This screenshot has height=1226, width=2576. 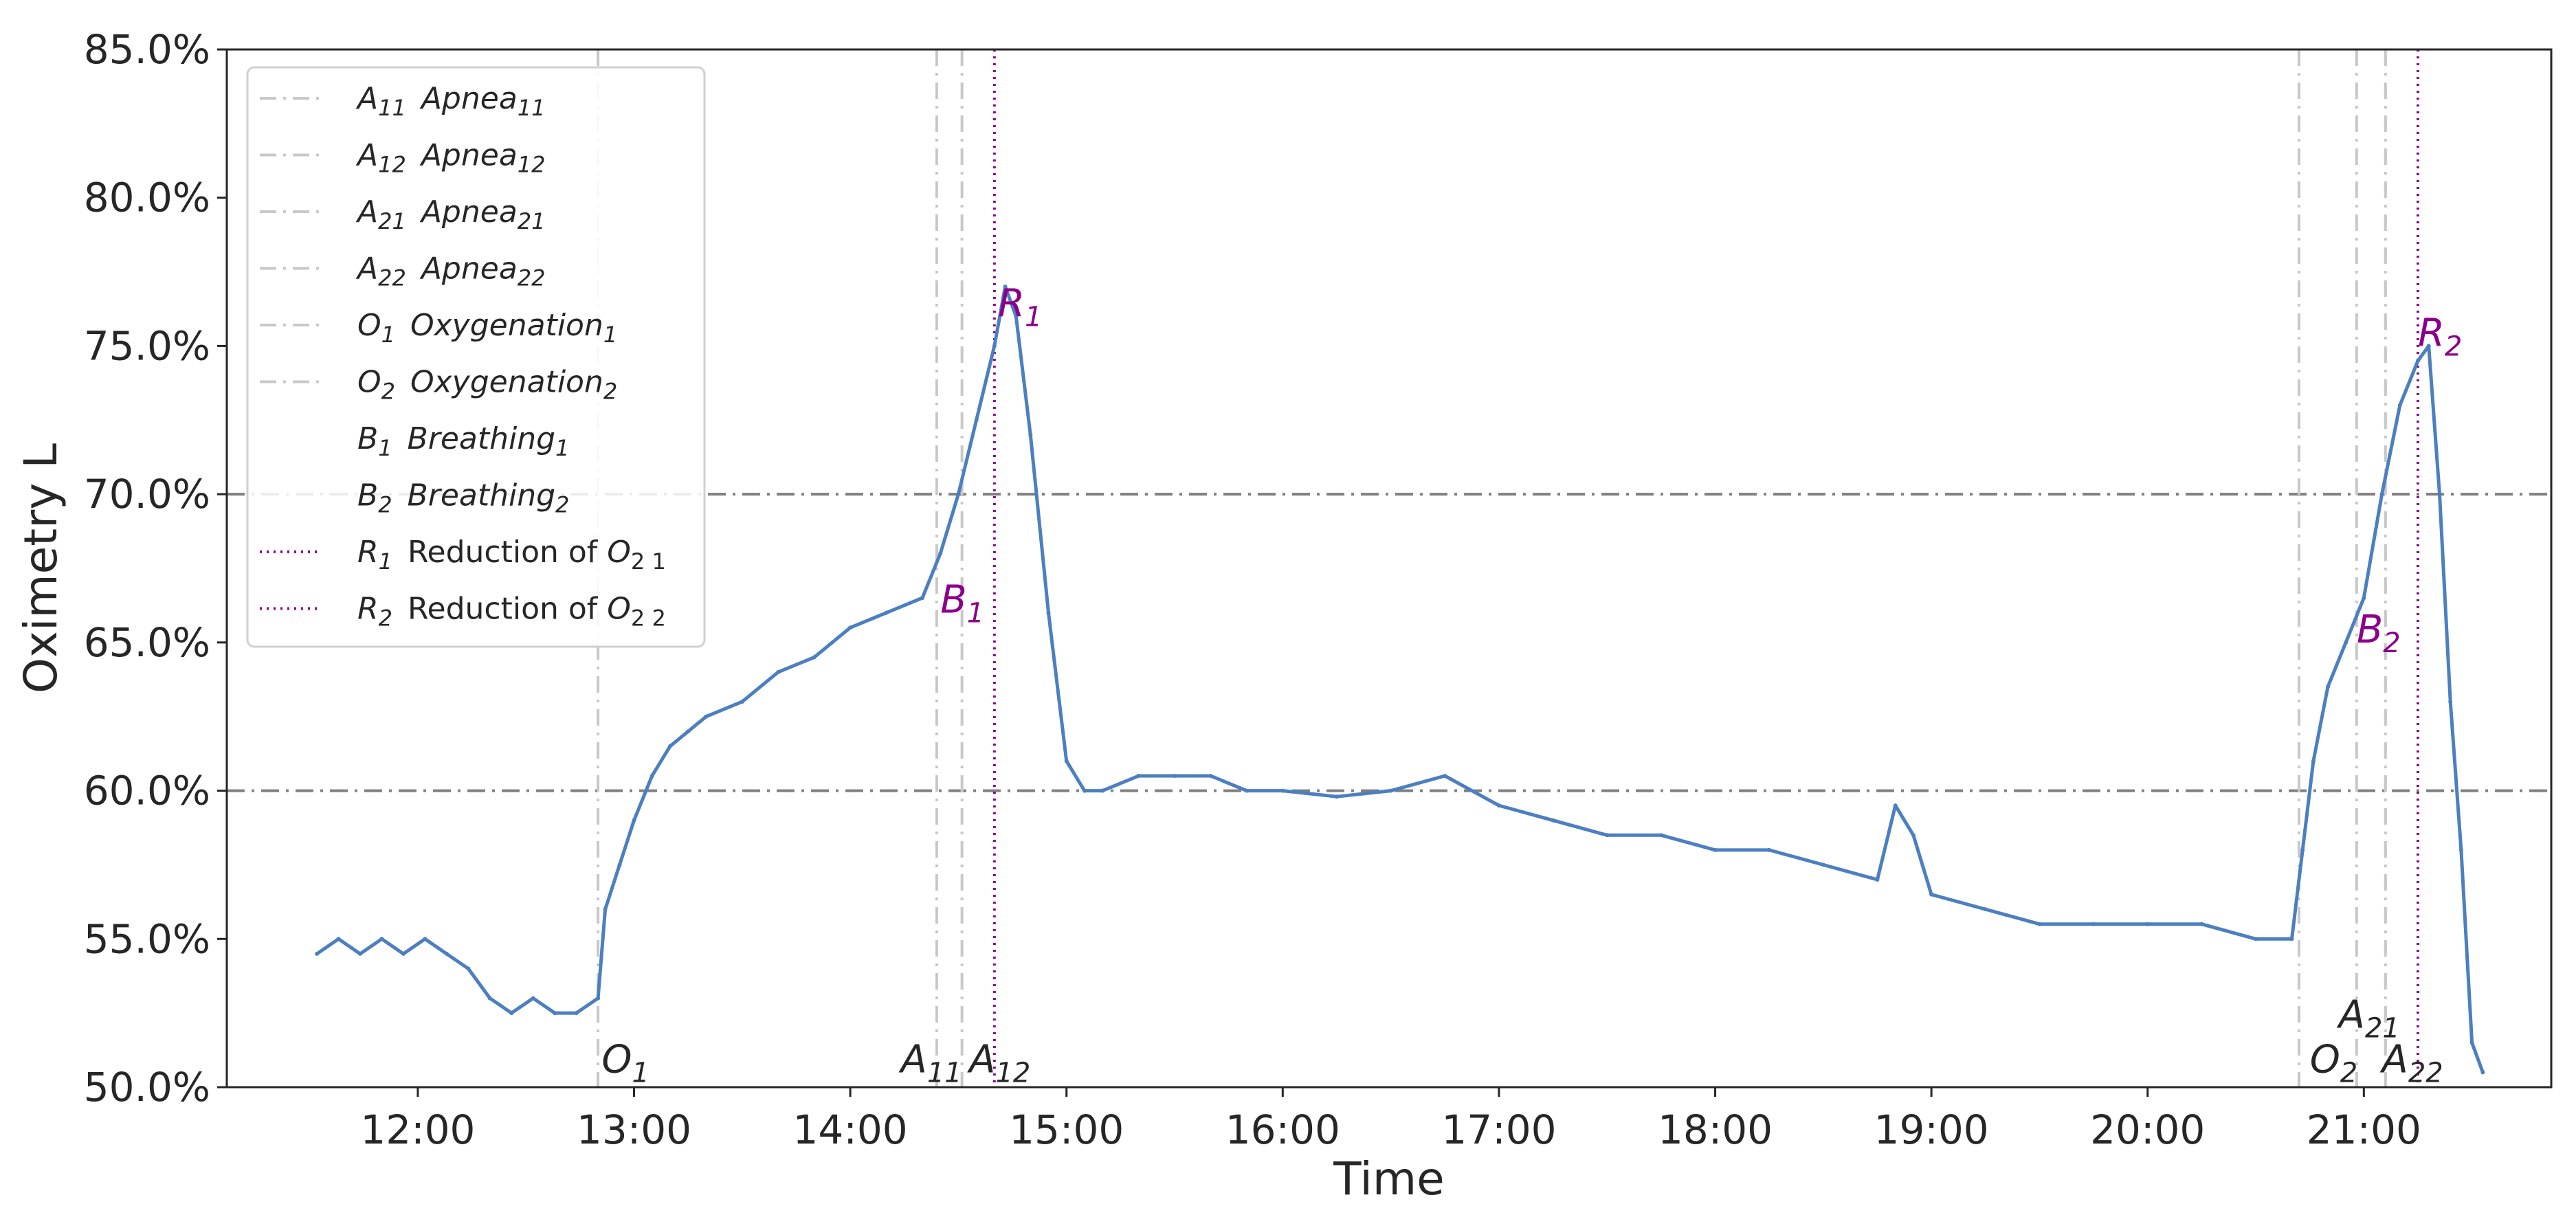 What do you see at coordinates (962, 603) in the screenshot?
I see `annotation-B1: B1` at bounding box center [962, 603].